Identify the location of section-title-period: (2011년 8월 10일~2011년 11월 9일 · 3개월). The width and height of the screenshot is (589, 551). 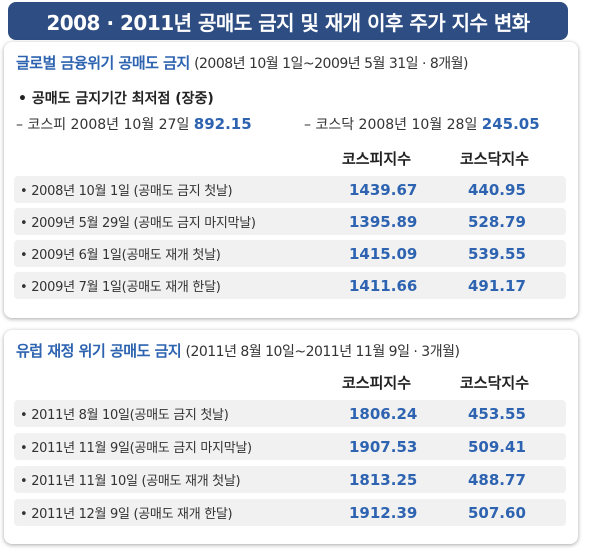
(322, 352).